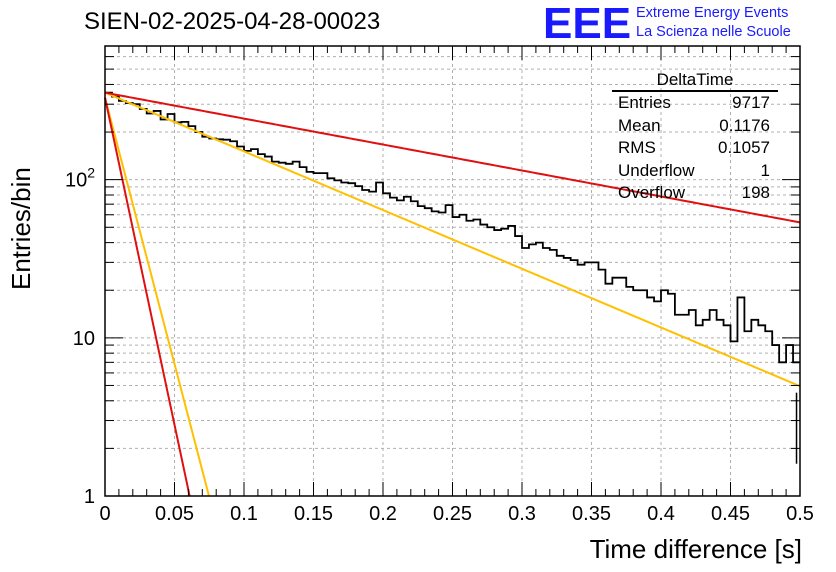 The width and height of the screenshot is (836, 572). Describe the element at coordinates (84, 339) in the screenshot. I see `y-tick-label: 10` at that location.